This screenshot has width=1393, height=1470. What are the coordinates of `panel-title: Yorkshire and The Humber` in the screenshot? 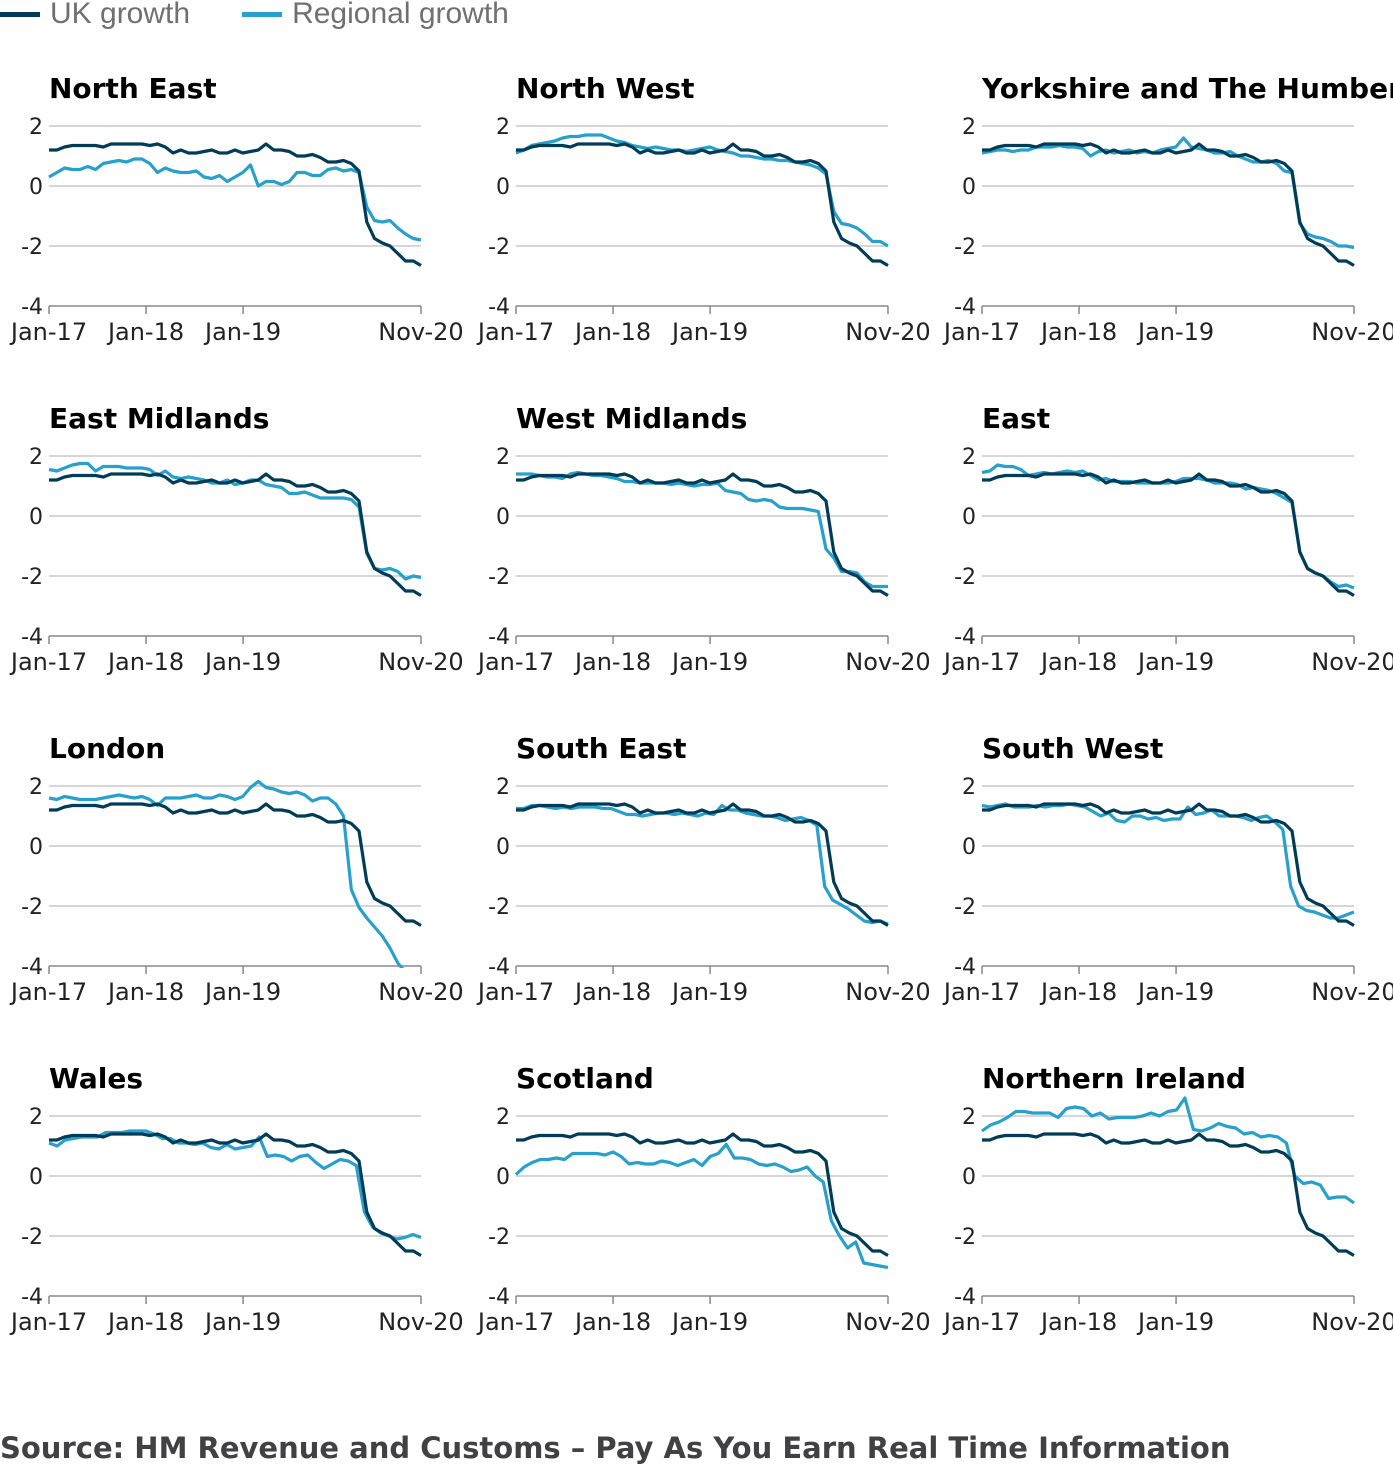 It's located at (1187, 88).